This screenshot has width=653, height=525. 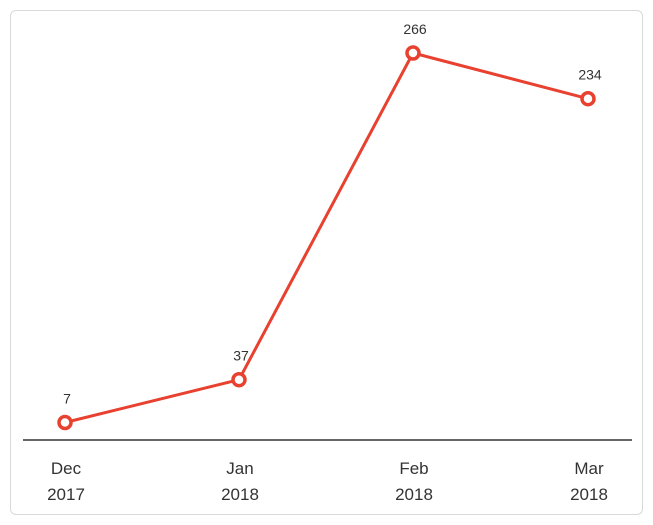 I want to click on x-tick-labels: Dec 2017 Jan 2018 Feb 2018 Mar 2018, so click(x=327, y=481).